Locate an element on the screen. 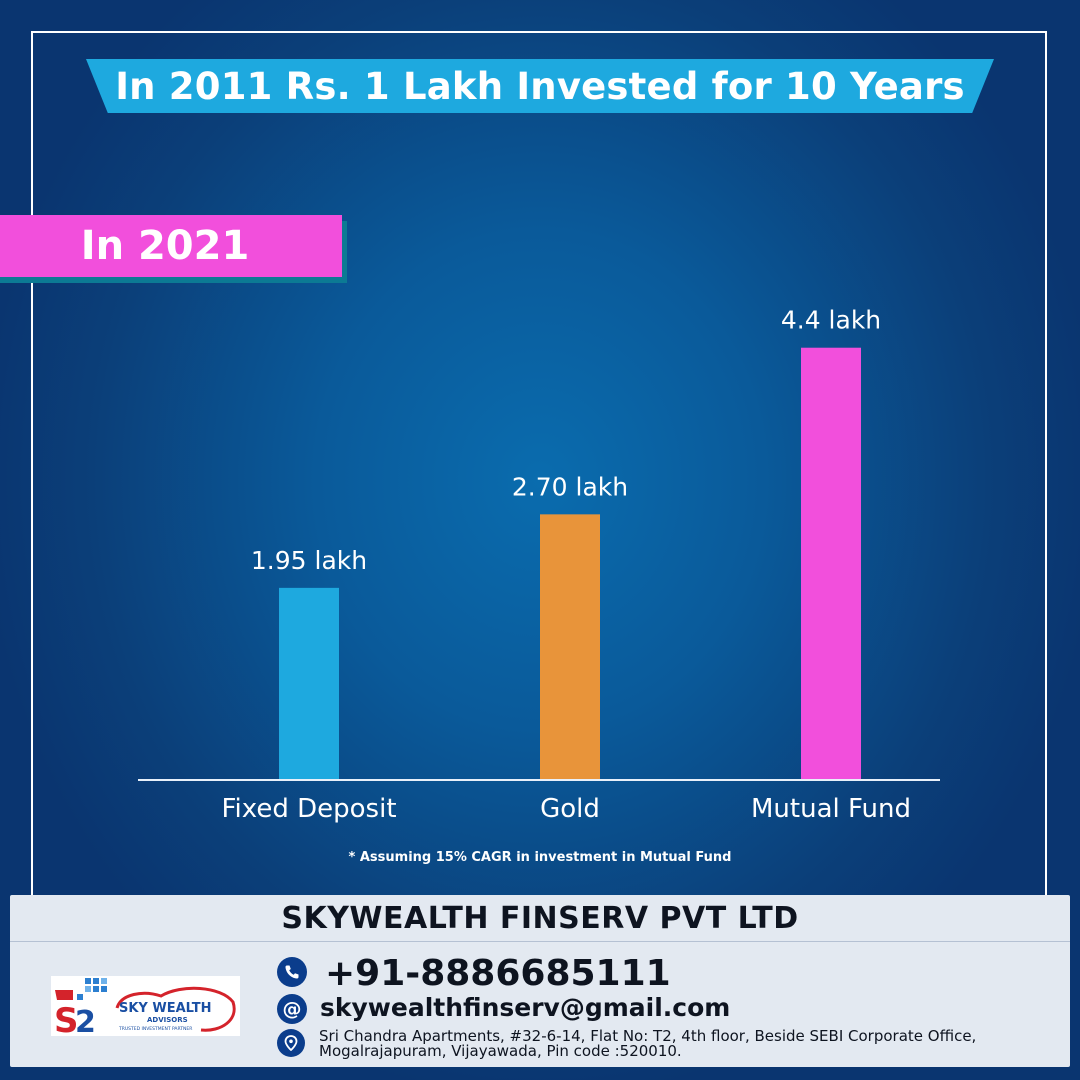 The height and width of the screenshot is (1080, 1080). svg-text: ADVISORS is located at coordinates (167, 1020).